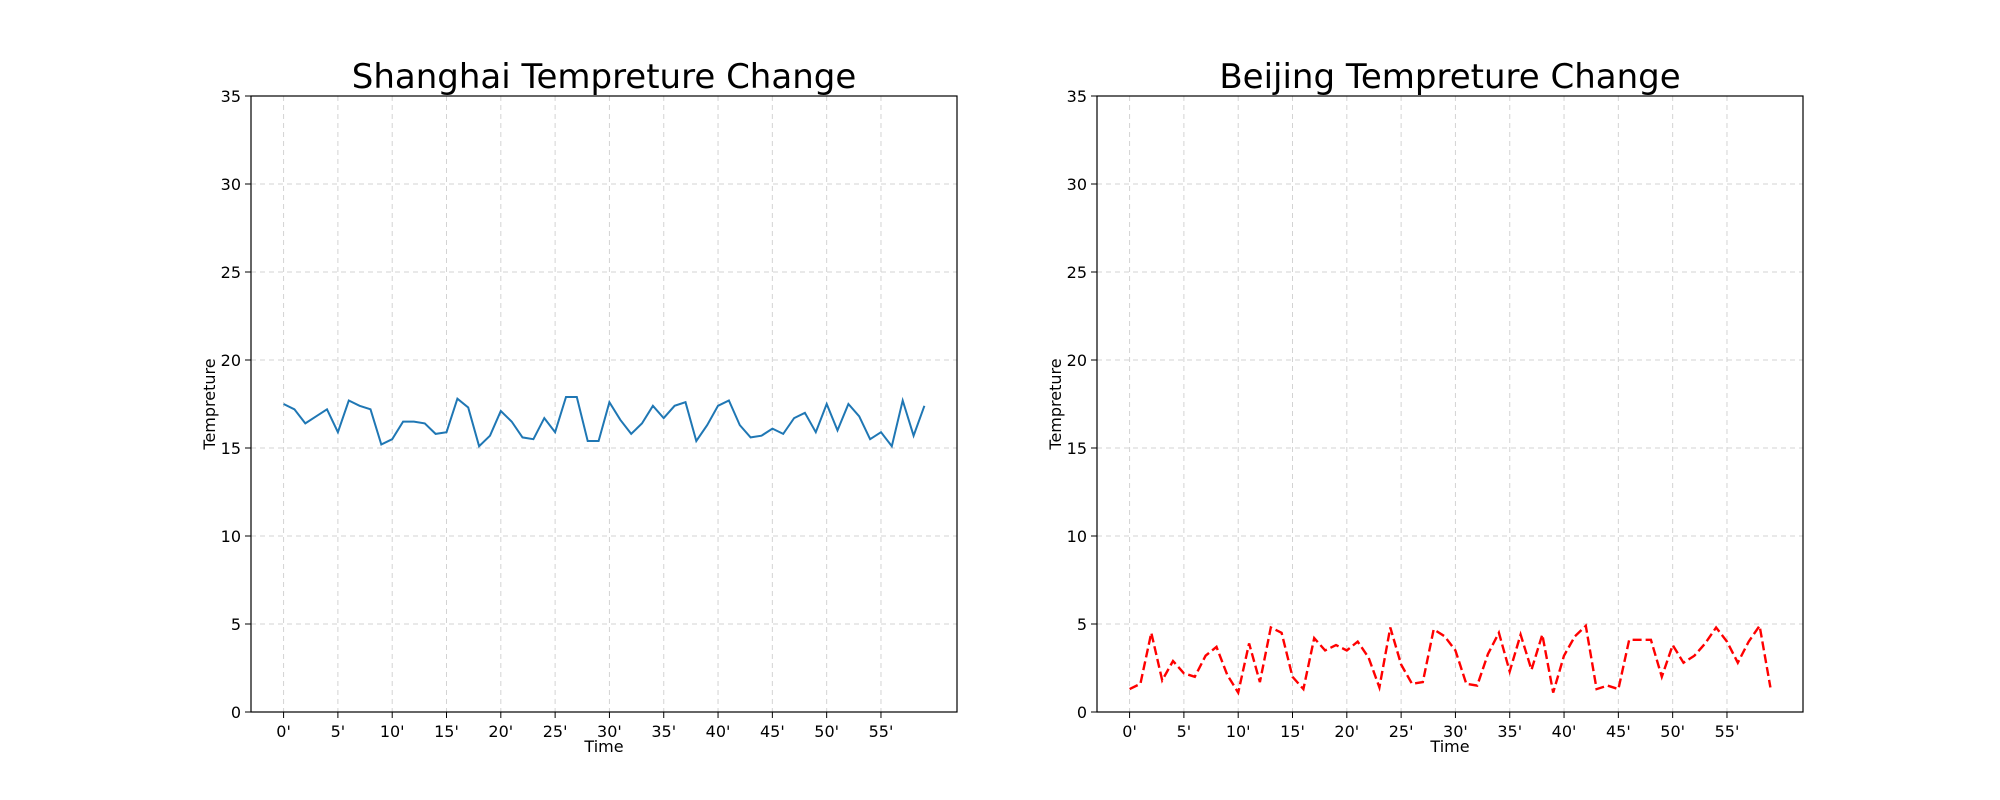  Describe the element at coordinates (1082, 624) in the screenshot. I see `y-tick-label: 5` at that location.